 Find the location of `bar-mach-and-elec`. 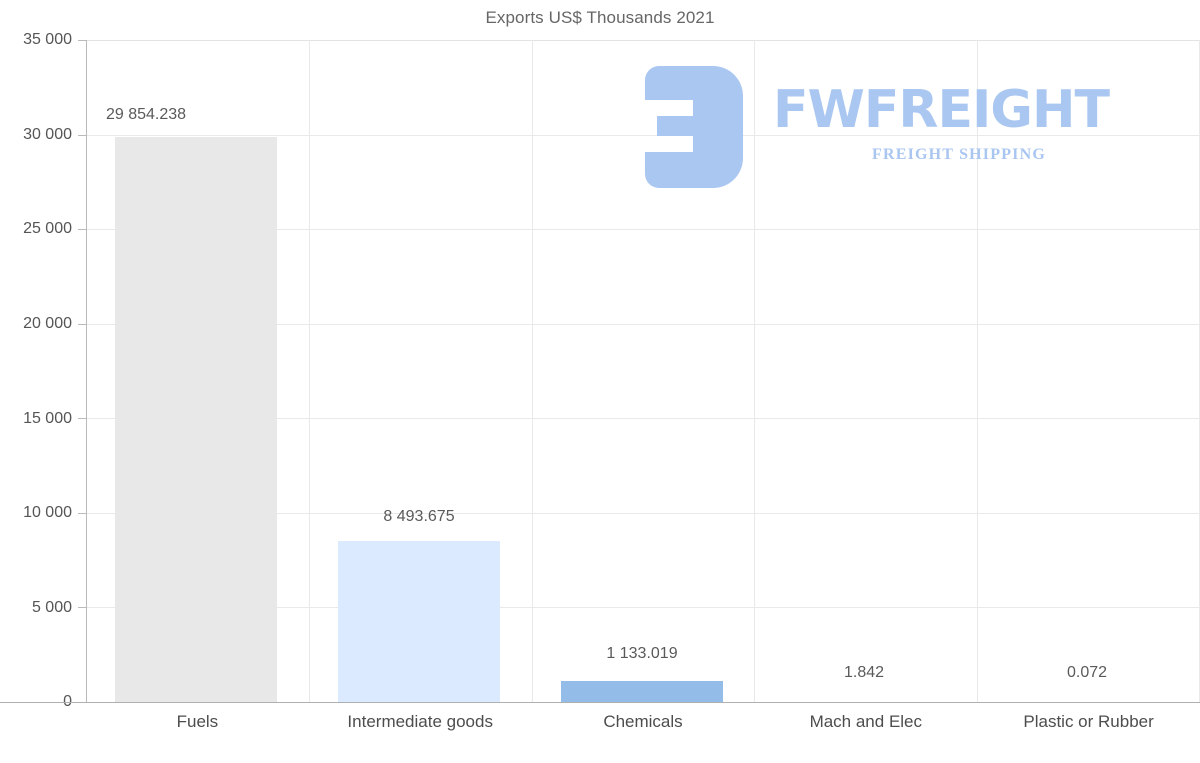

bar-mach-and-elec is located at coordinates (864, 701).